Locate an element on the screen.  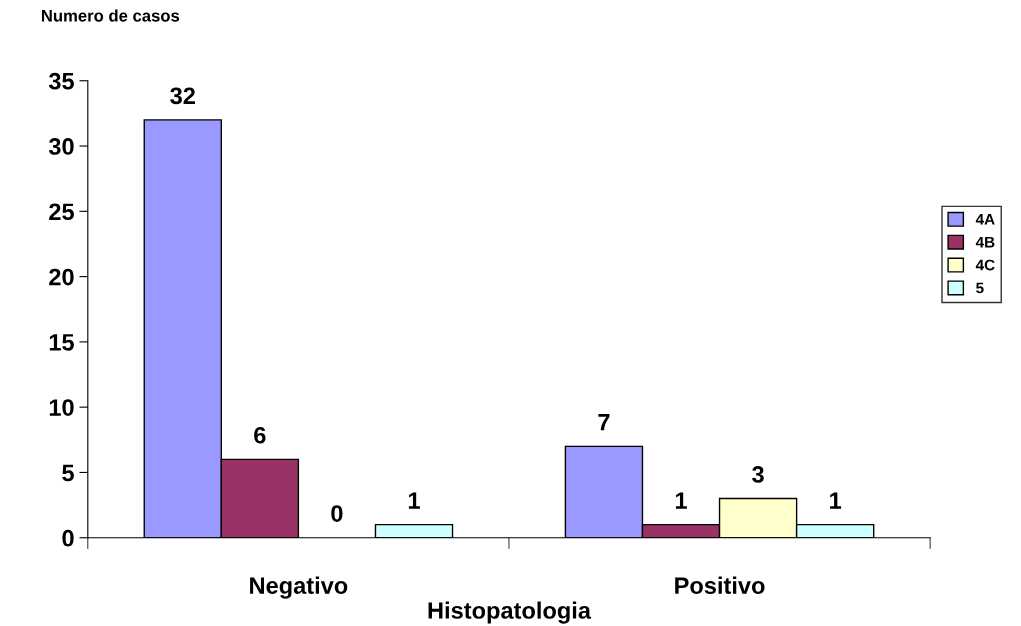
data-label: 3 is located at coordinates (758, 474).